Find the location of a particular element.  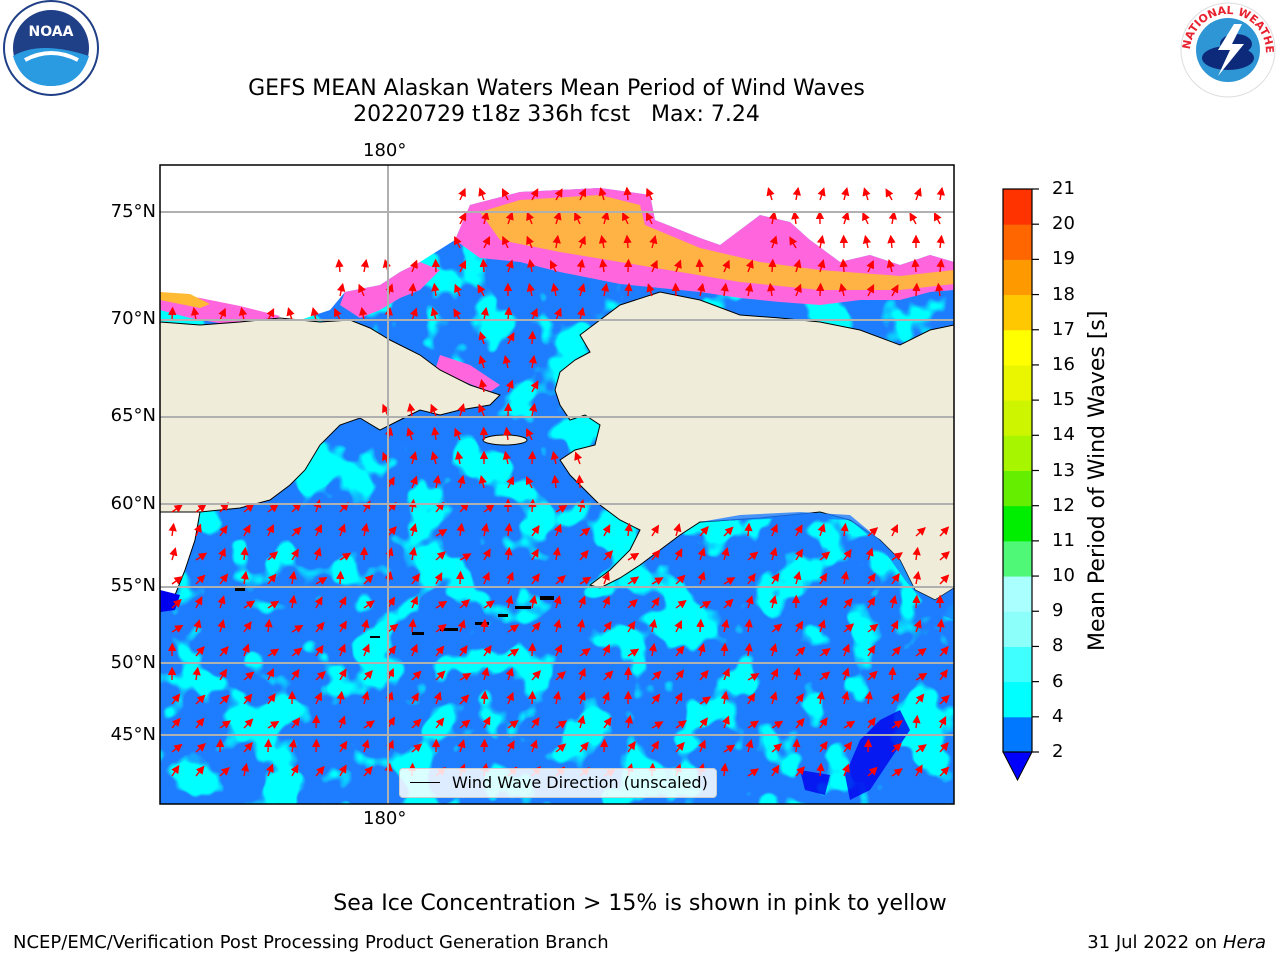

colorbar-tick-label: 20 is located at coordinates (1063, 224).